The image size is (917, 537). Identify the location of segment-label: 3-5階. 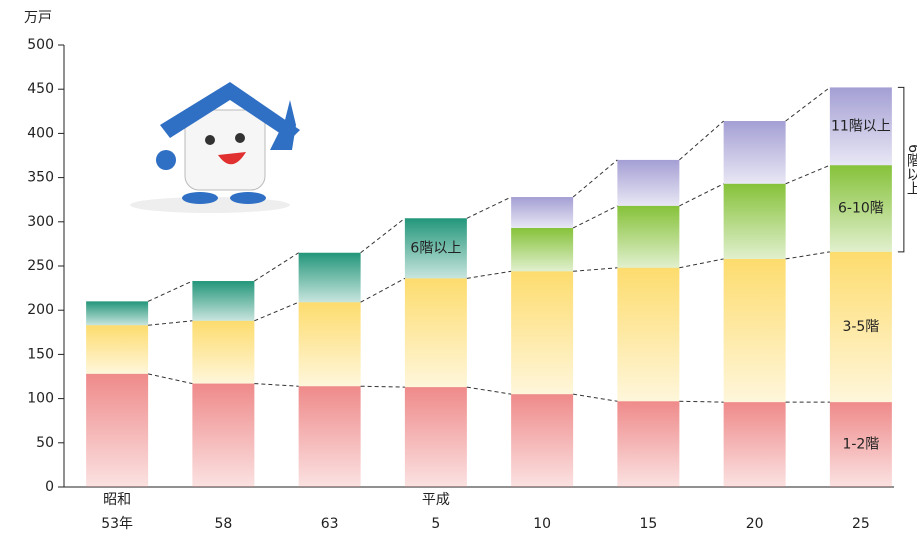
(860, 327).